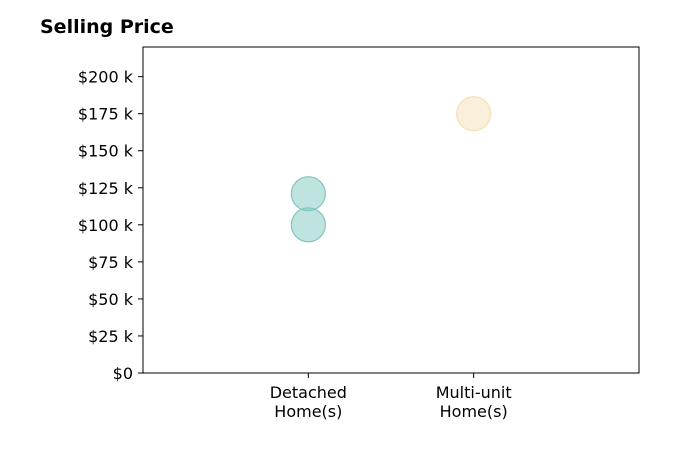 The image size is (679, 462). Describe the element at coordinates (106, 225) in the screenshot. I see `y-tick-label: $100 k` at that location.